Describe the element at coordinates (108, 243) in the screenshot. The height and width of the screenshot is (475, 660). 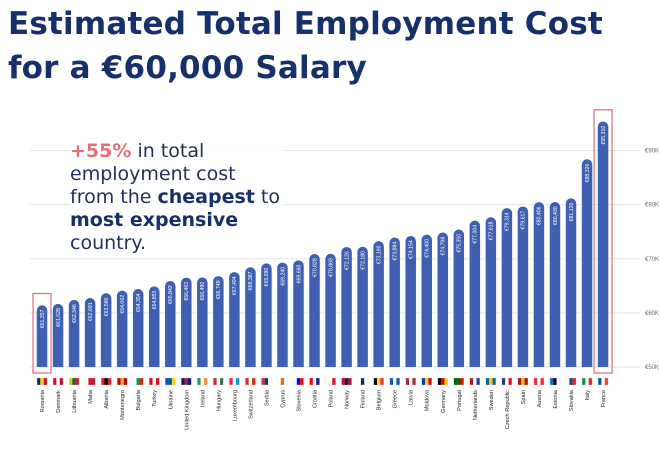
I see `callout-text-3: country.` at that location.